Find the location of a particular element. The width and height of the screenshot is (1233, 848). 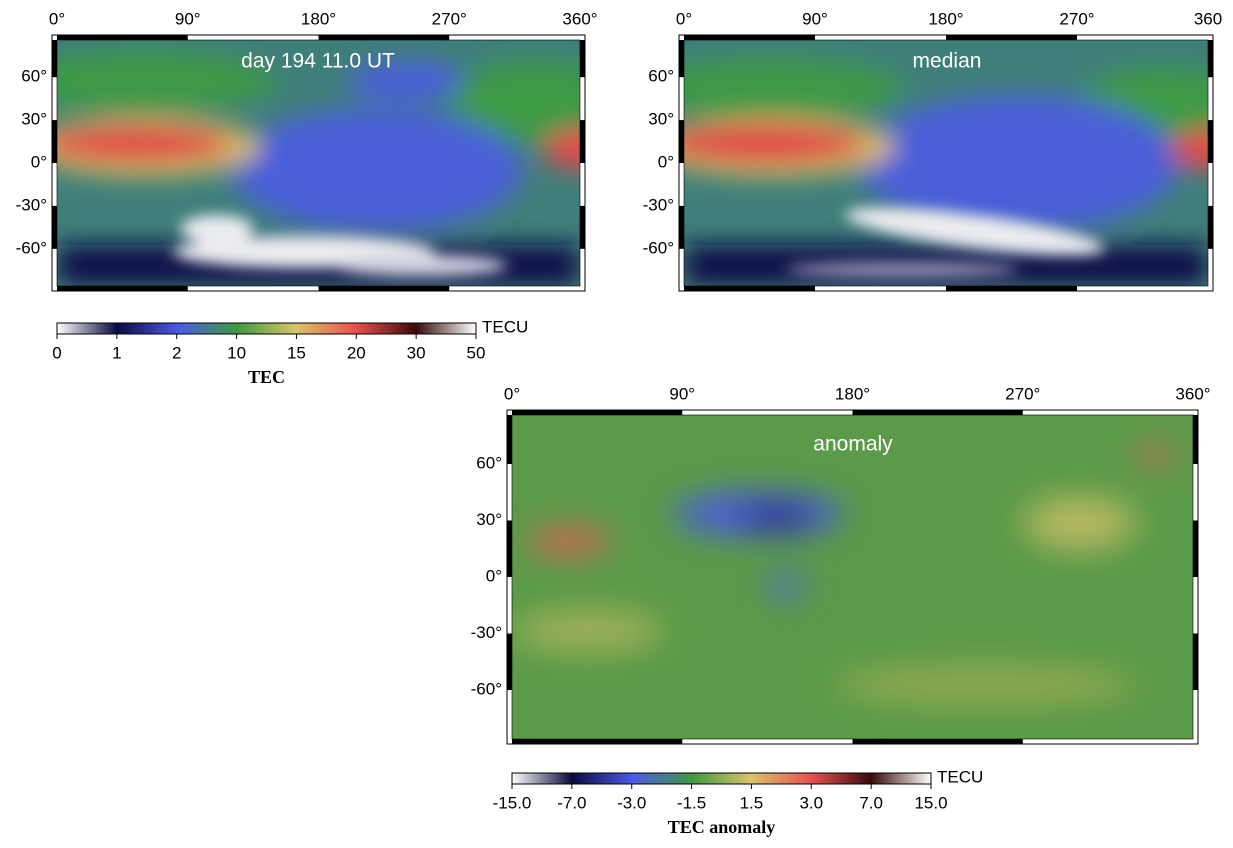

x-tick-label: 360 is located at coordinates (1208, 18).